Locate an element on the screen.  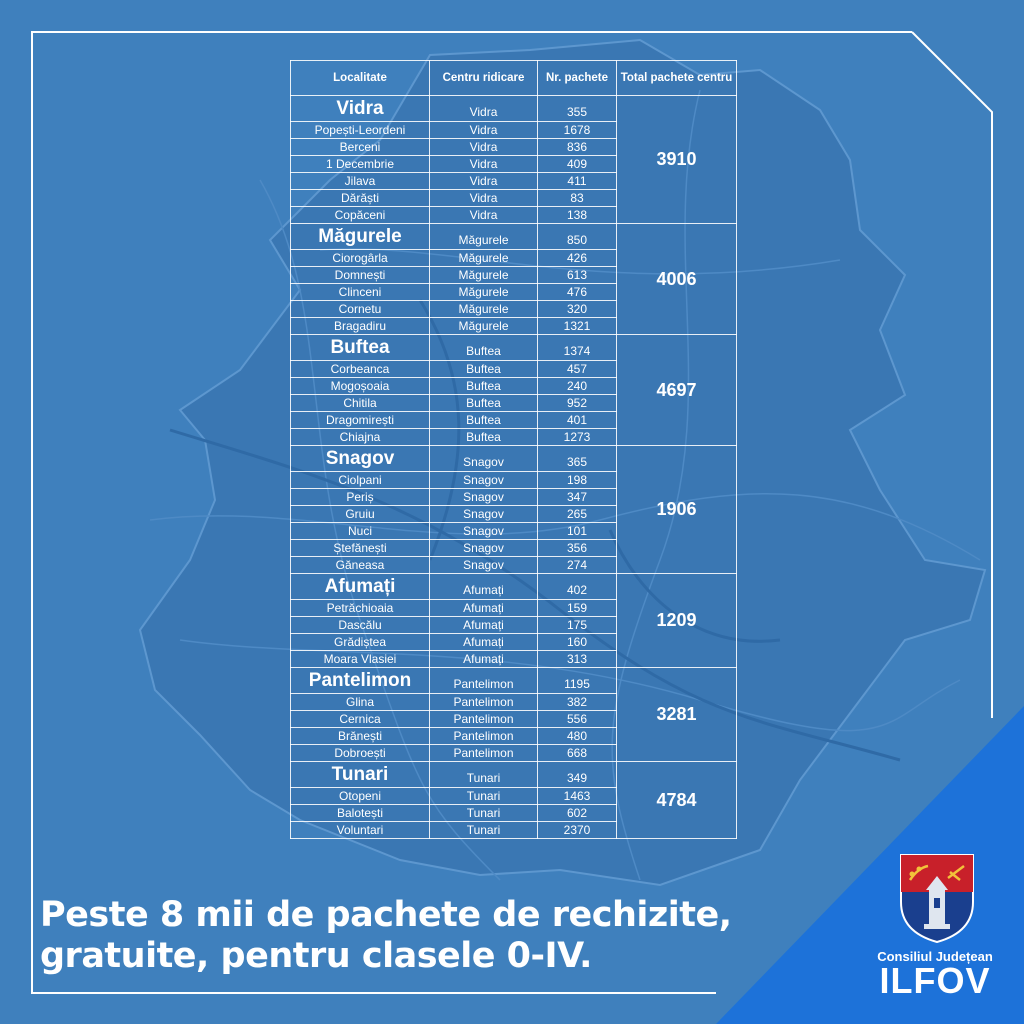
headline-line-2: gratuite, pentru clasele 0-IV. is located at coordinates (316, 956).